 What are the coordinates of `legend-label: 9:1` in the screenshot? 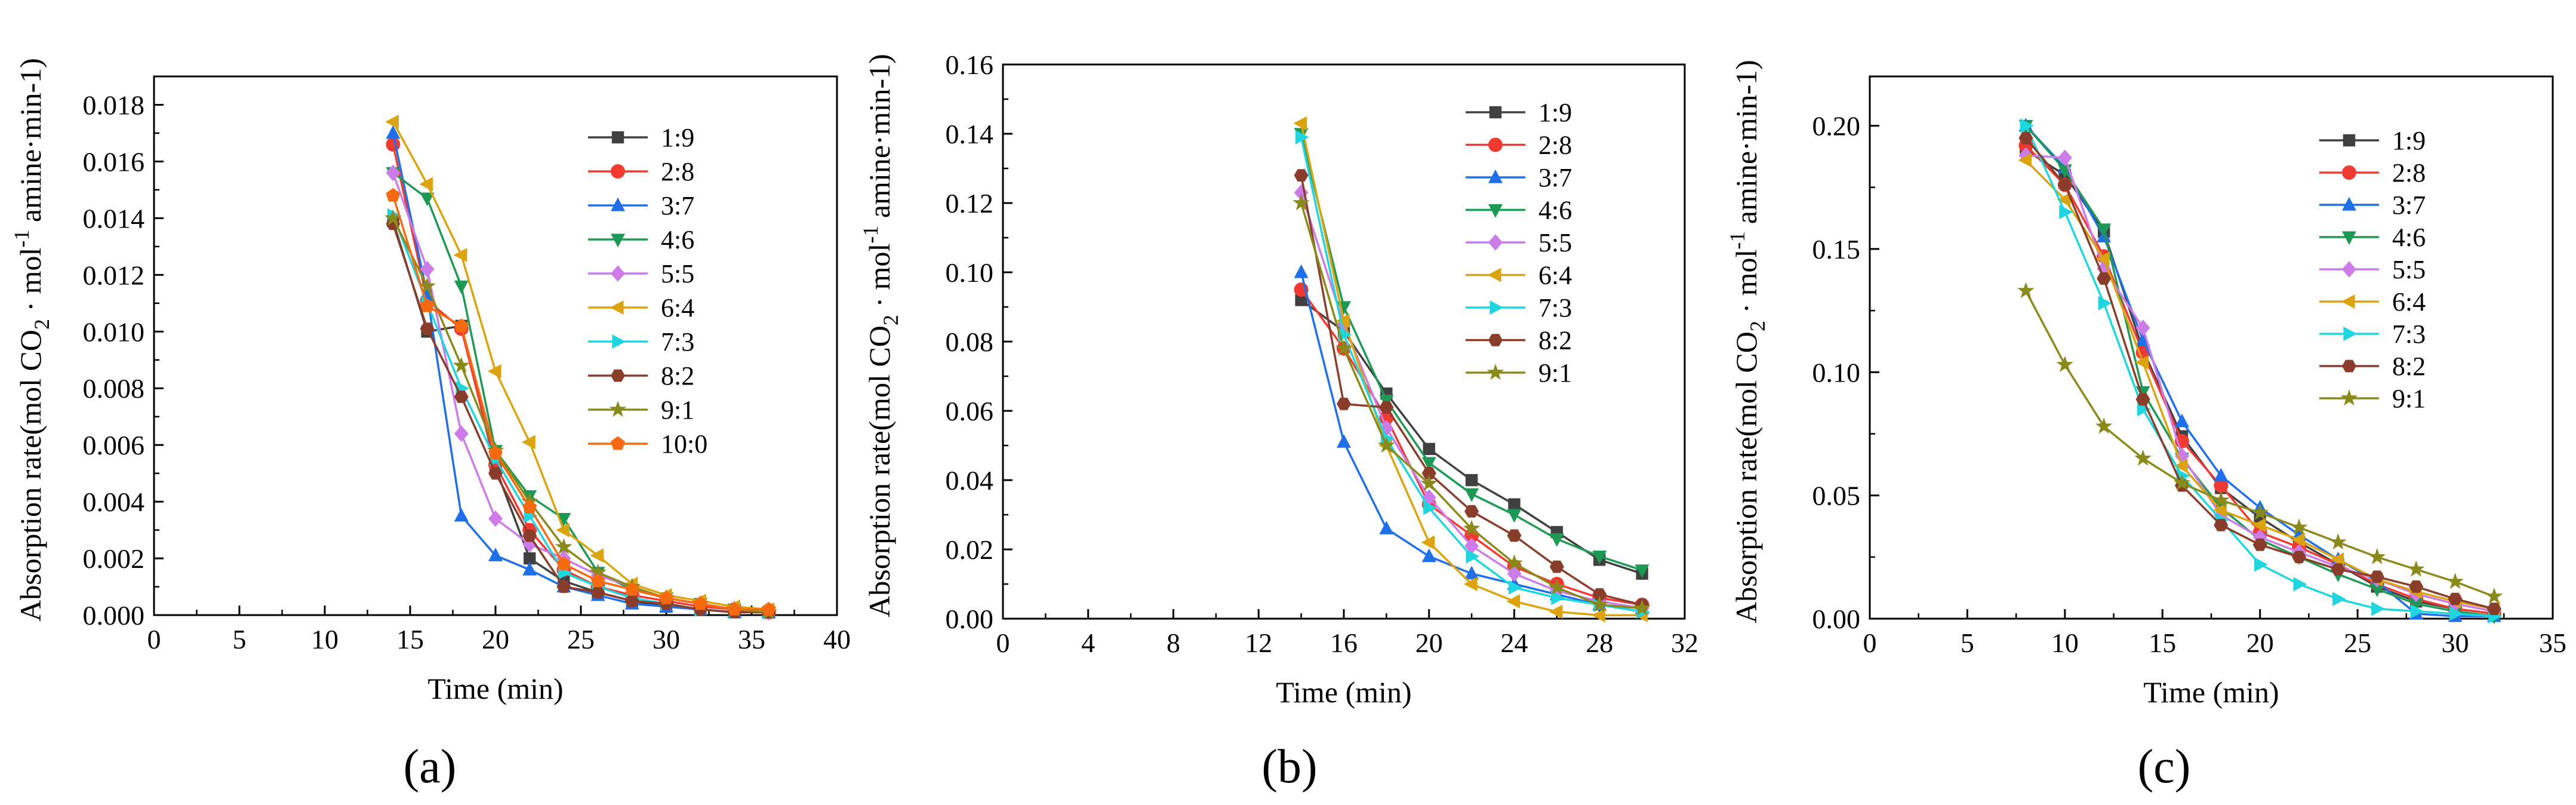 It's located at (2409, 399).